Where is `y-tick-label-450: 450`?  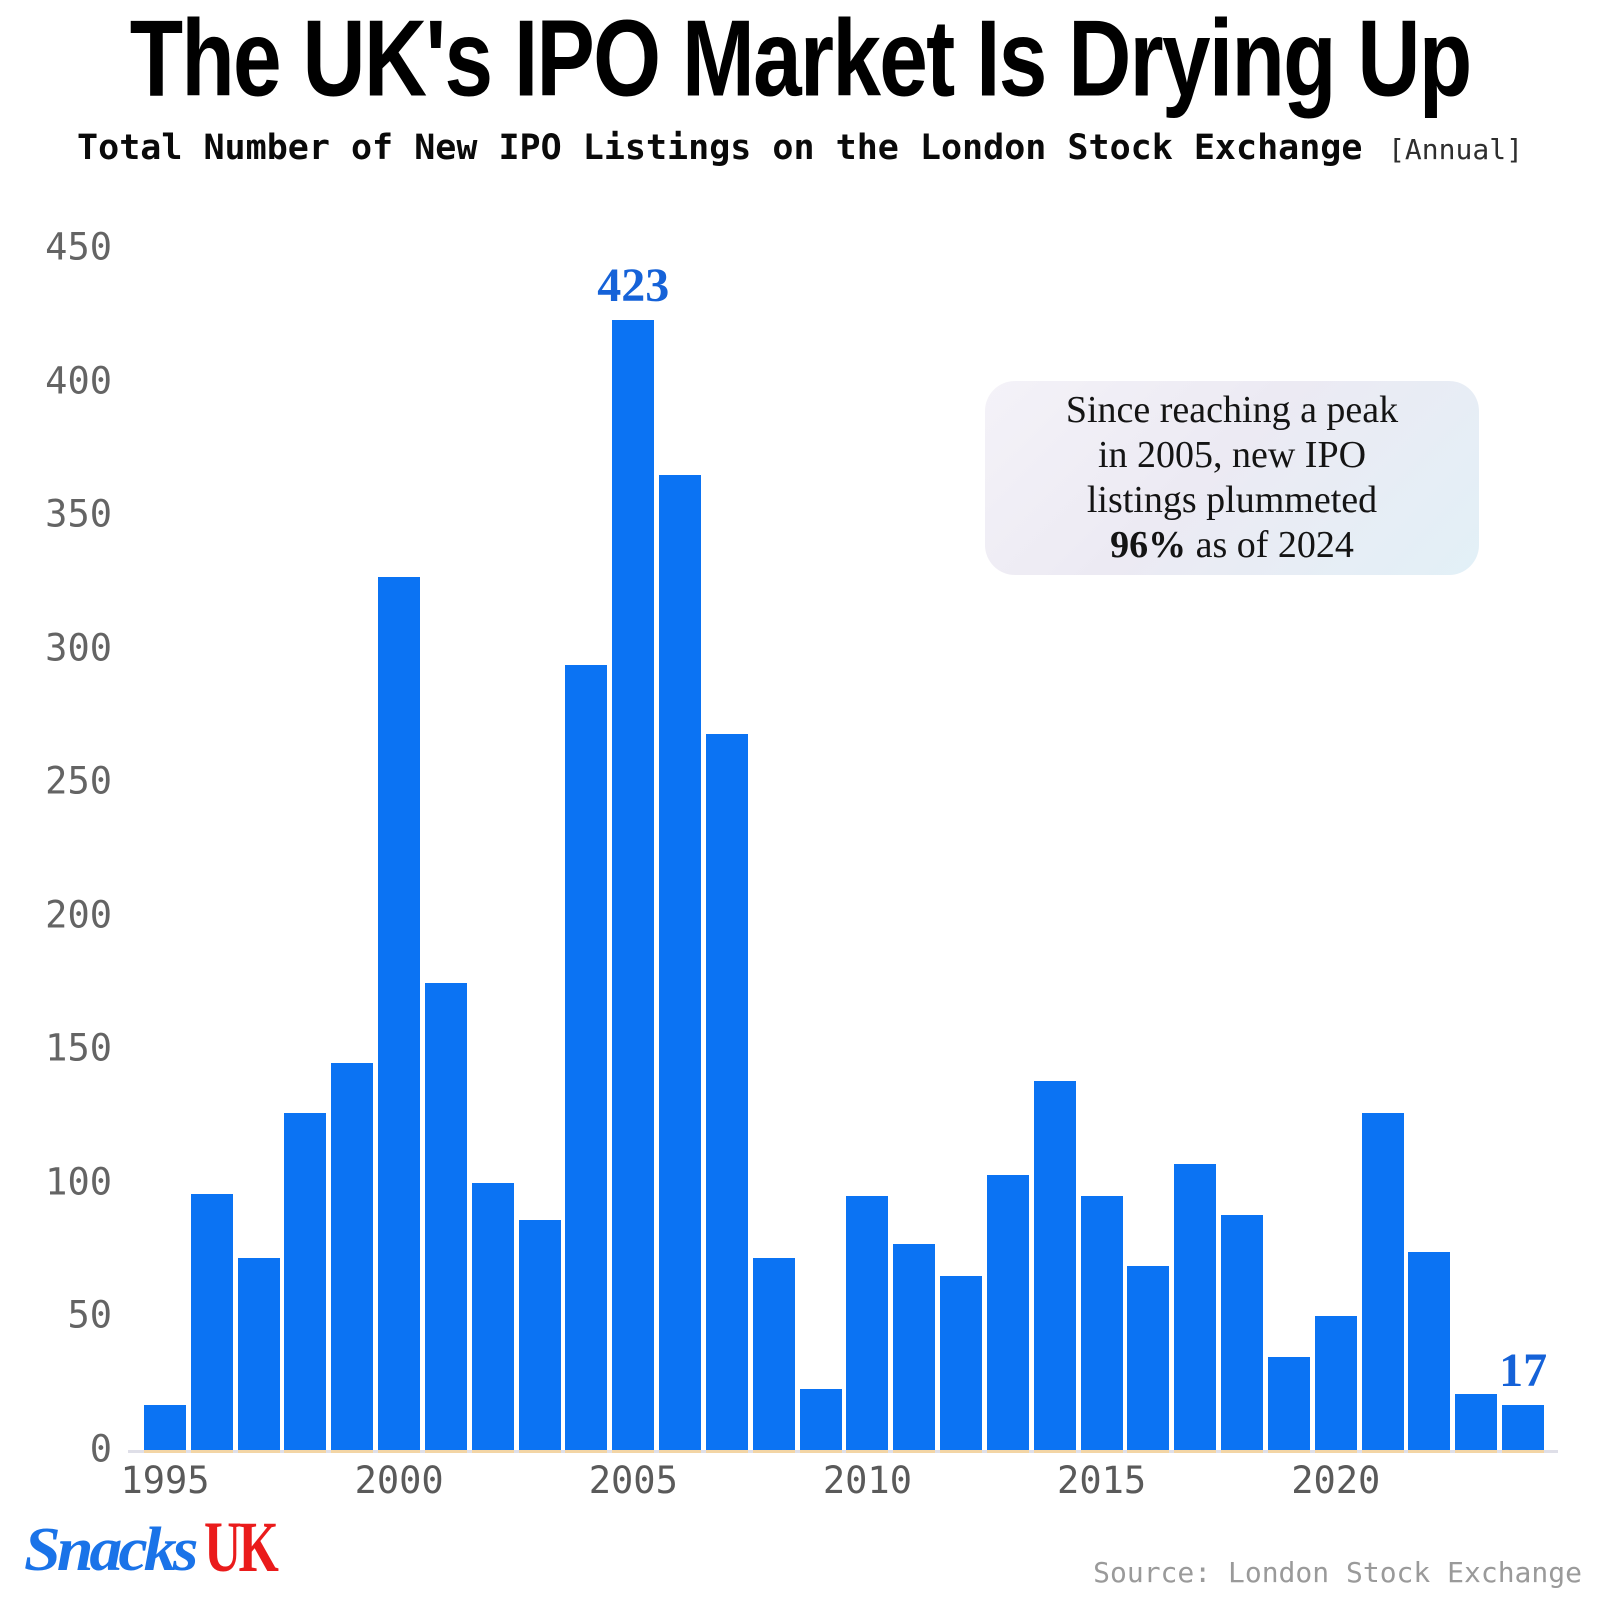
y-tick-label-450: 450 is located at coordinates (78, 247).